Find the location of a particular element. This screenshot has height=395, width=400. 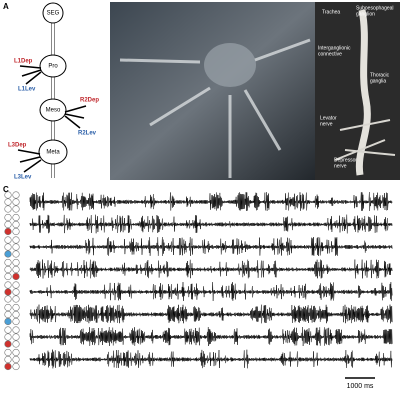

nerves-photo is located at coordinates (365, 140).